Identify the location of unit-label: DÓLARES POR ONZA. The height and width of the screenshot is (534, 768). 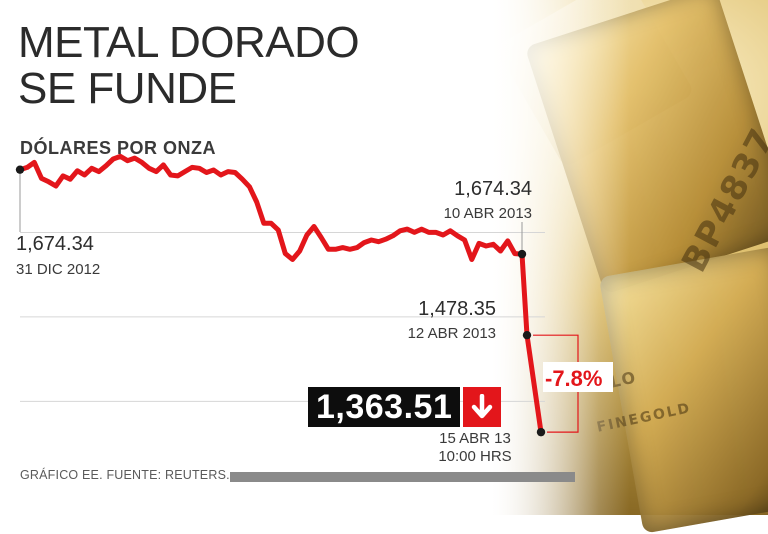
(118, 148).